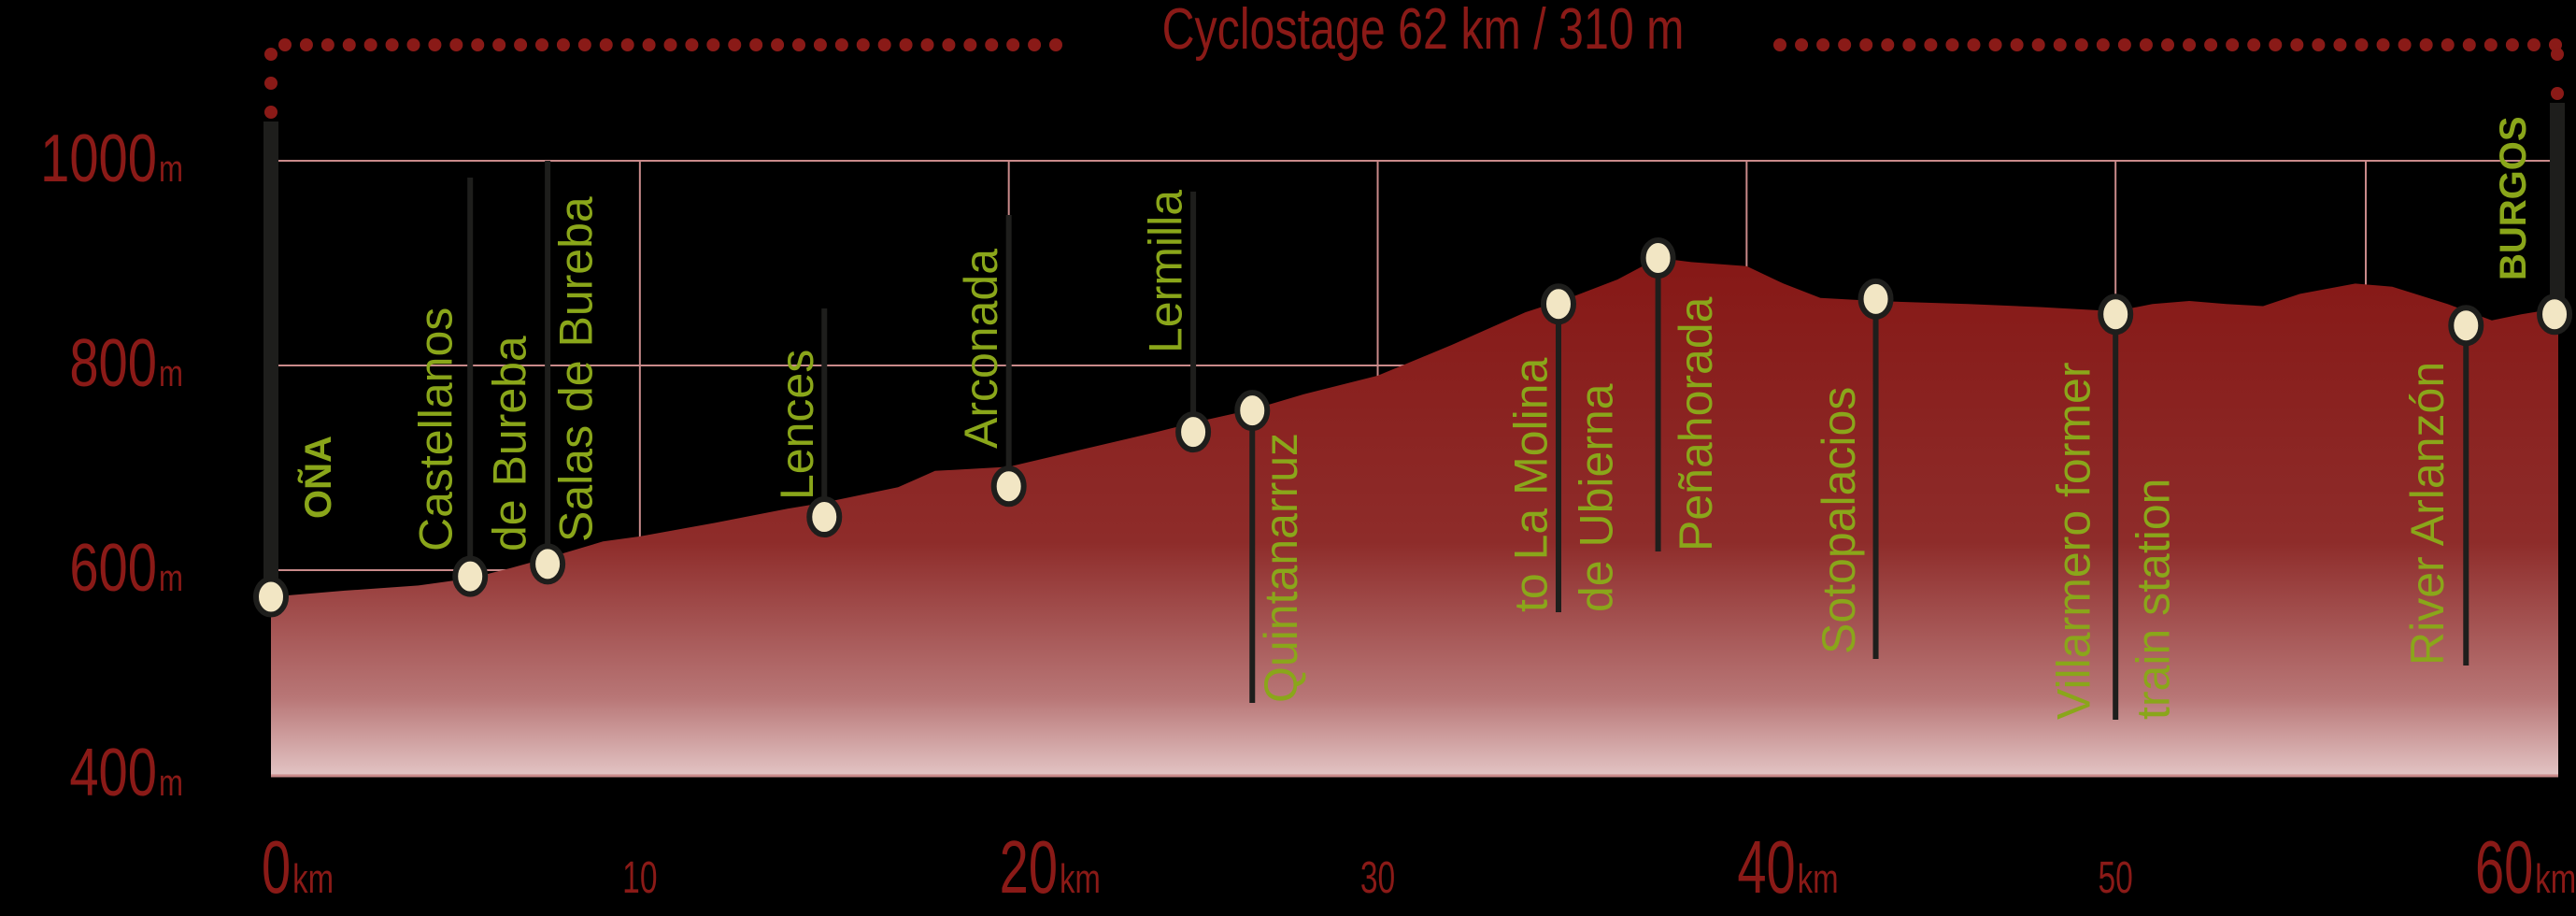 This screenshot has height=916, width=2576. I want to click on x-tick-label: 50, so click(2116, 877).